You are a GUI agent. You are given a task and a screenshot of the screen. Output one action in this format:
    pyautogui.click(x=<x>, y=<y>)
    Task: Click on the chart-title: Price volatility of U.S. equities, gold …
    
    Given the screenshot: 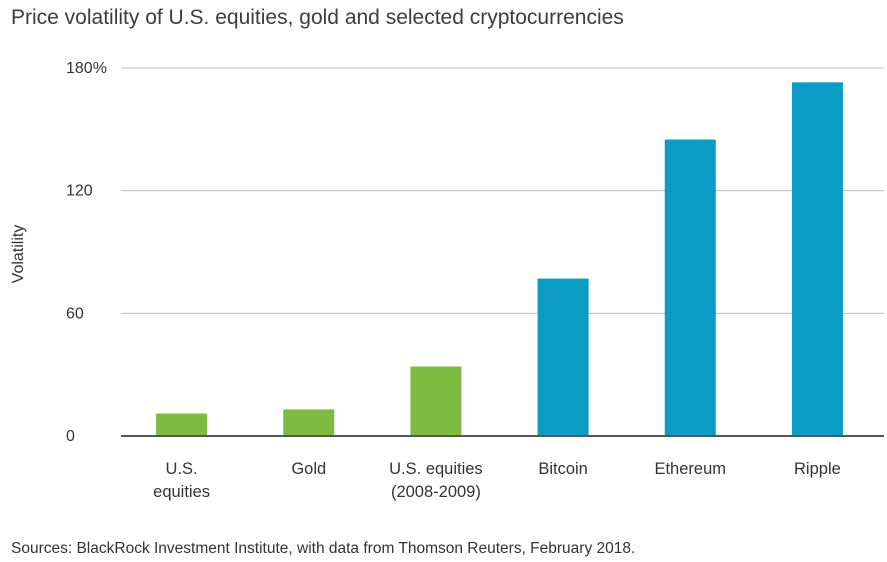 What is the action you would take?
    pyautogui.click(x=317, y=17)
    